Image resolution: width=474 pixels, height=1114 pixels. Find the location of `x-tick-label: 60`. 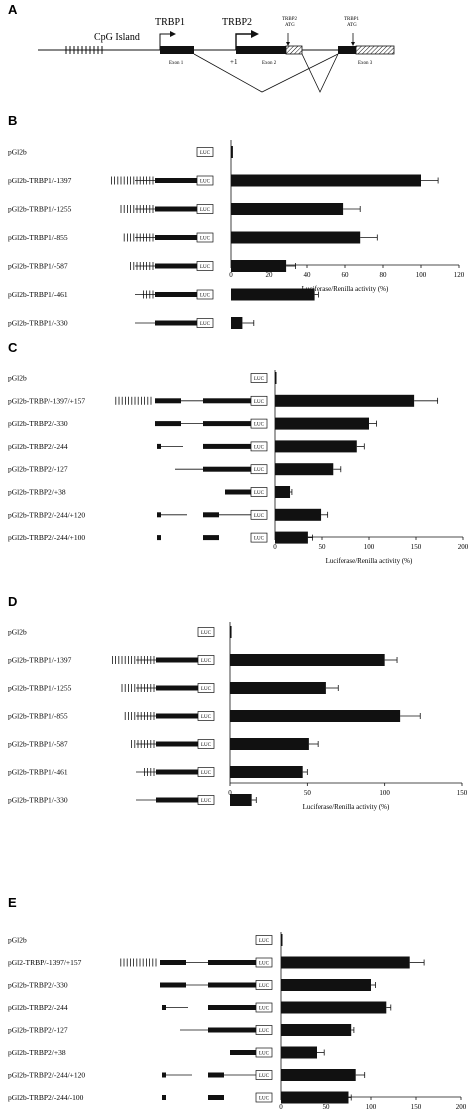

x-tick-label: 60 is located at coordinates (346, 275).